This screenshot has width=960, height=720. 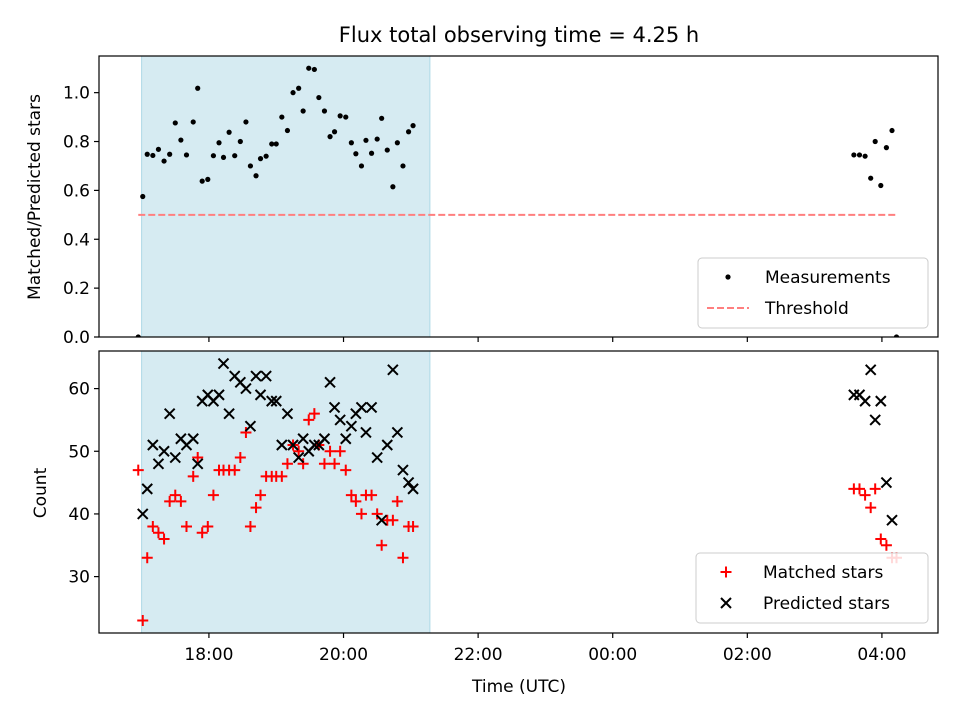 What do you see at coordinates (518, 687) in the screenshot?
I see `x-axis-label: Time (UTC)` at bounding box center [518, 687].